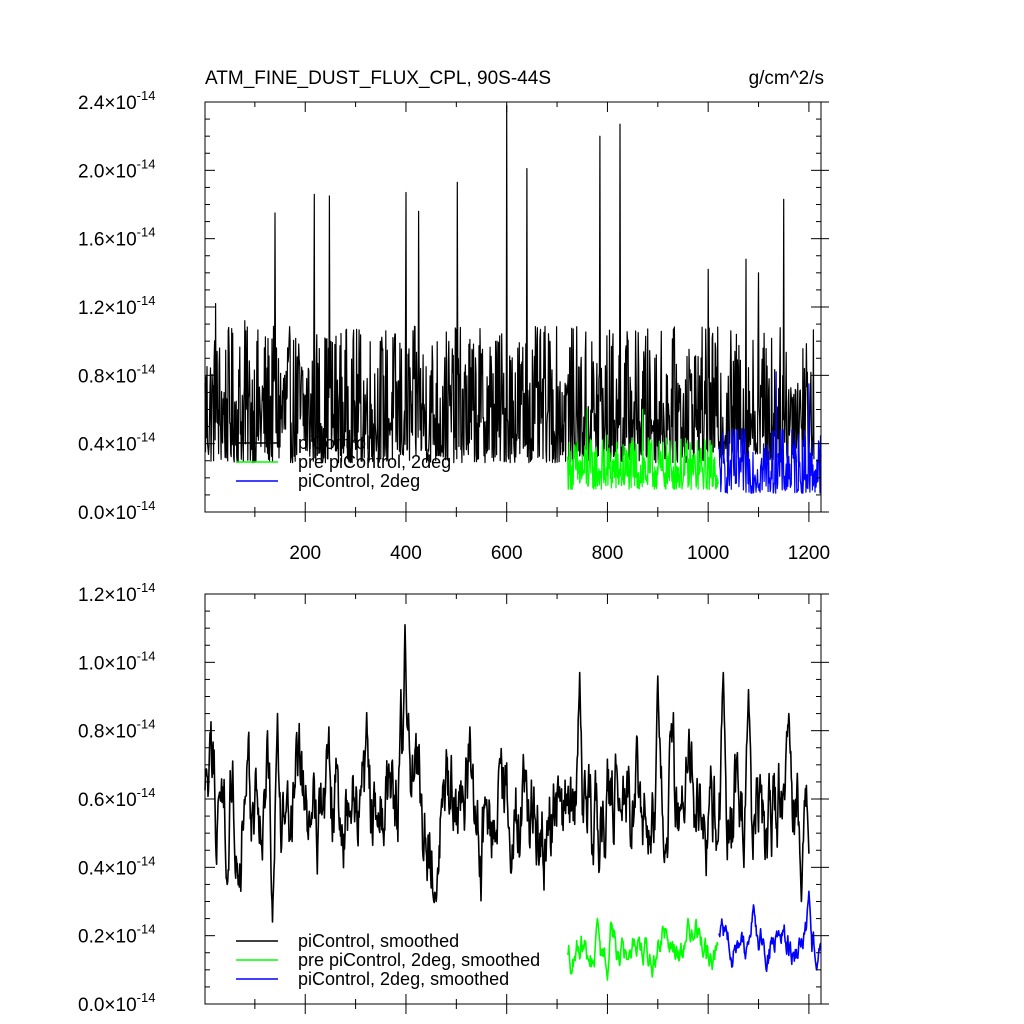 The width and height of the screenshot is (1024, 1024). What do you see at coordinates (334, 443) in the screenshot?
I see `legend-label: piControl` at bounding box center [334, 443].